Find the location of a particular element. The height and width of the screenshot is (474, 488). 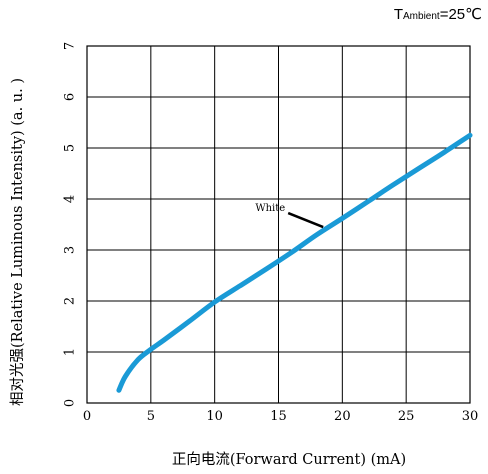

condition-suffix: =25℃ is located at coordinates (461, 14).